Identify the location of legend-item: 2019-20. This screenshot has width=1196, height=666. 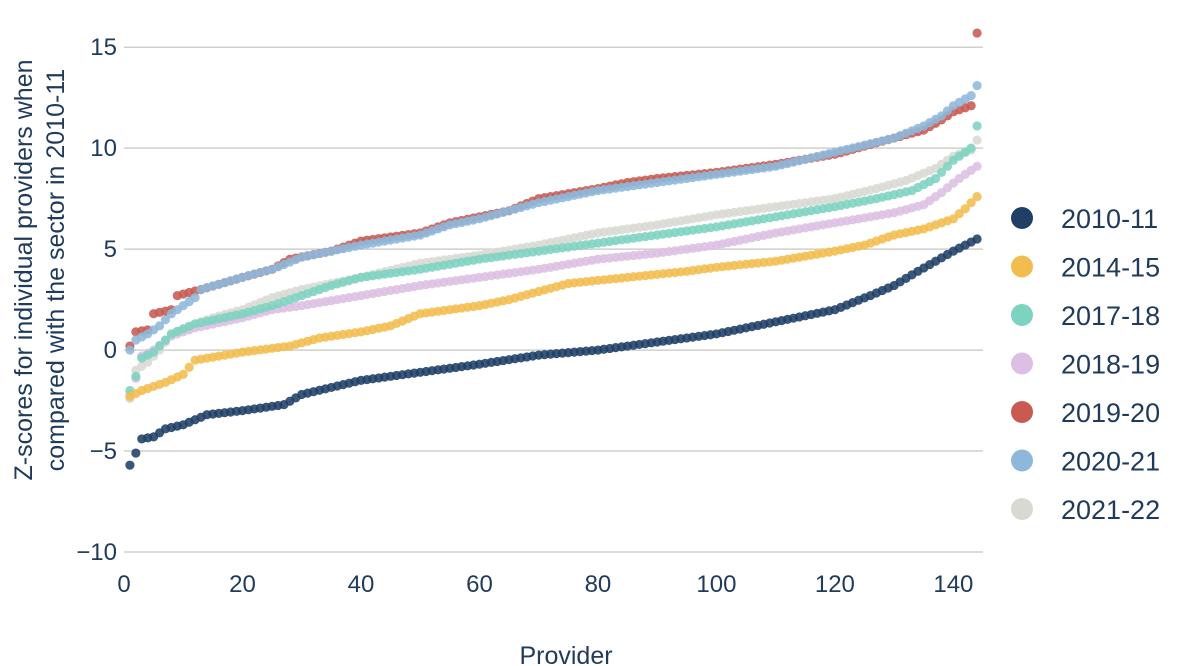
(1085, 413).